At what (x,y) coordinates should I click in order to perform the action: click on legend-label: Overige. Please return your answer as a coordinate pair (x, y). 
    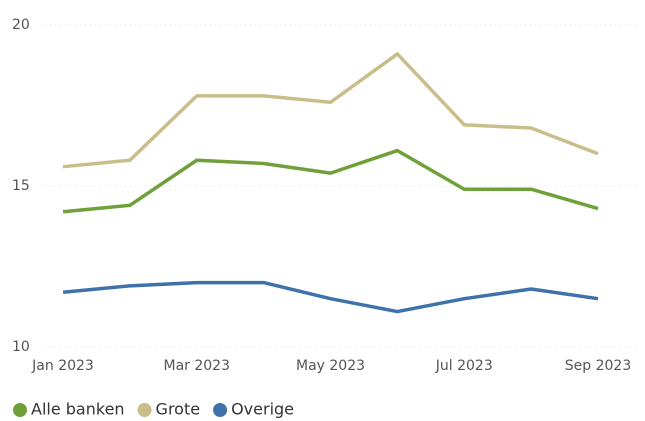
    Looking at the image, I should click on (262, 409).